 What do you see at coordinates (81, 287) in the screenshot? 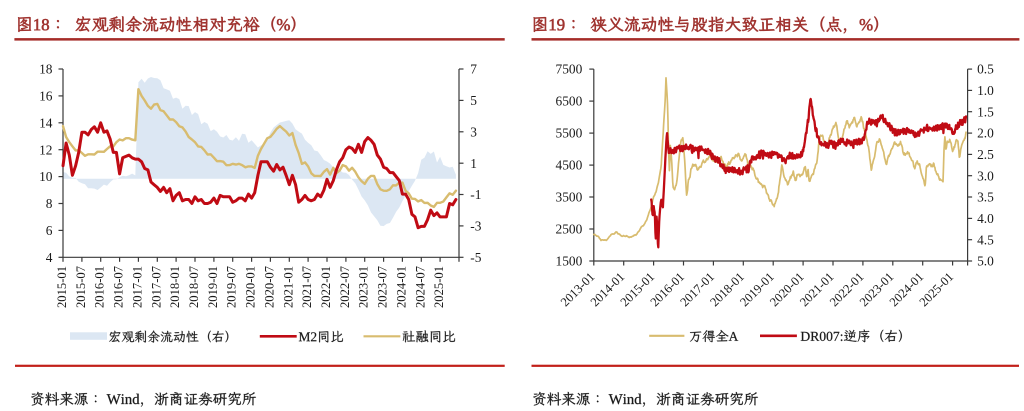
I see `svg-text: 2015-07` at bounding box center [81, 287].